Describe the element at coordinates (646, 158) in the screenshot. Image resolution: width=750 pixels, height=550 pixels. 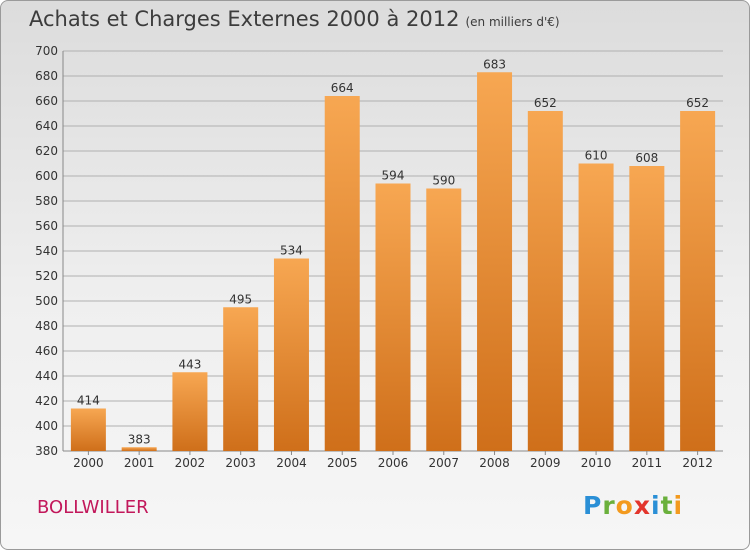
I see `bar-value-label: 608` at that location.